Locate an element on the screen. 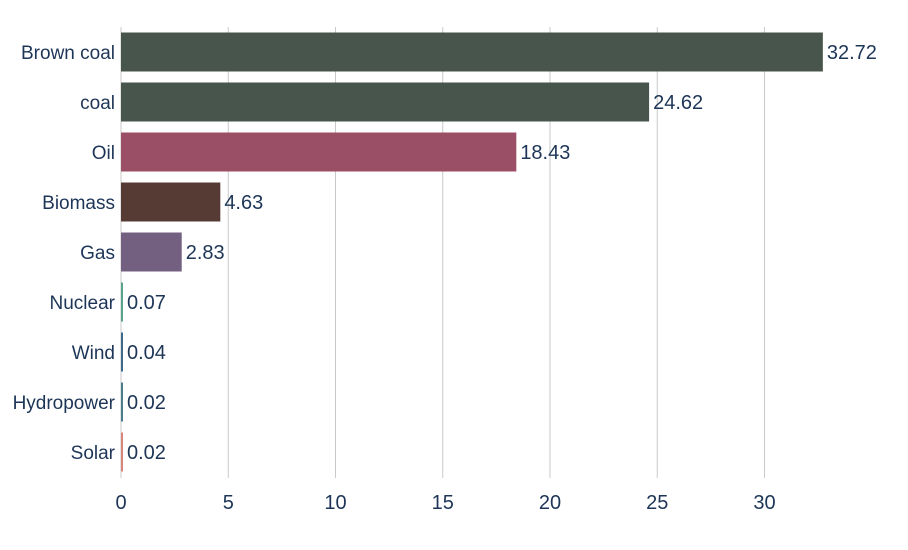  category-label-wind: Wind is located at coordinates (93, 353).